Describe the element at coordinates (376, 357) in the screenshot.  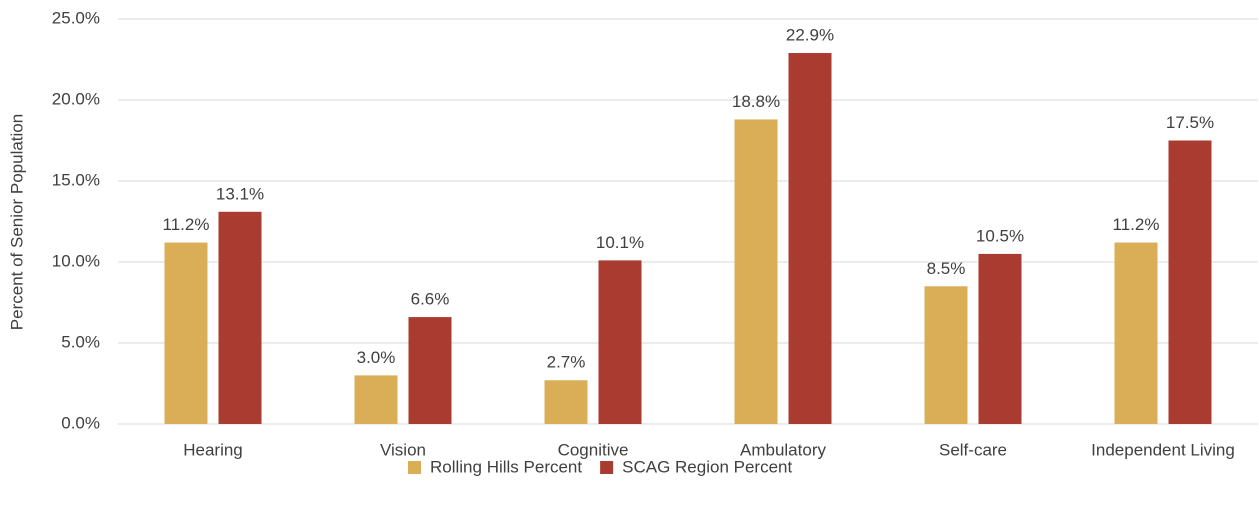
I see `data-label: 3.0%` at that location.